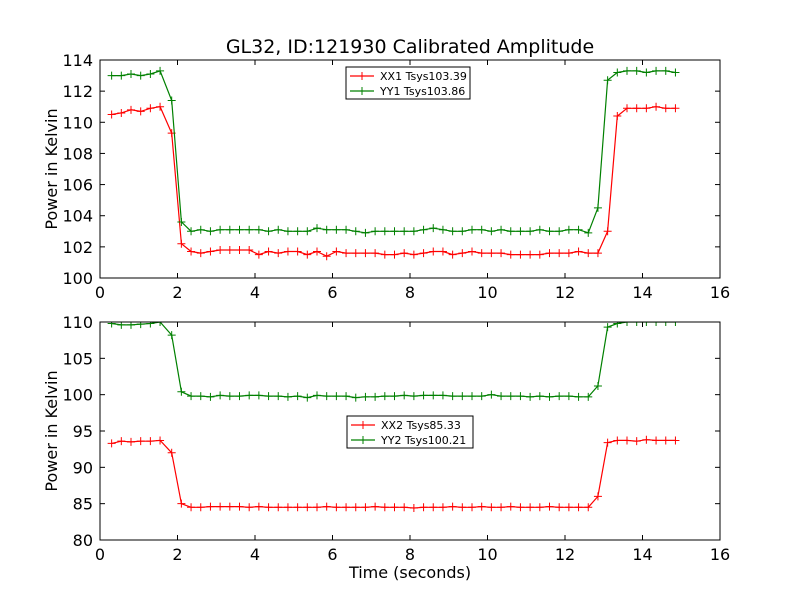 The image size is (800, 600). Describe the element at coordinates (77, 185) in the screenshot. I see `y-tick-label: 106` at that location.